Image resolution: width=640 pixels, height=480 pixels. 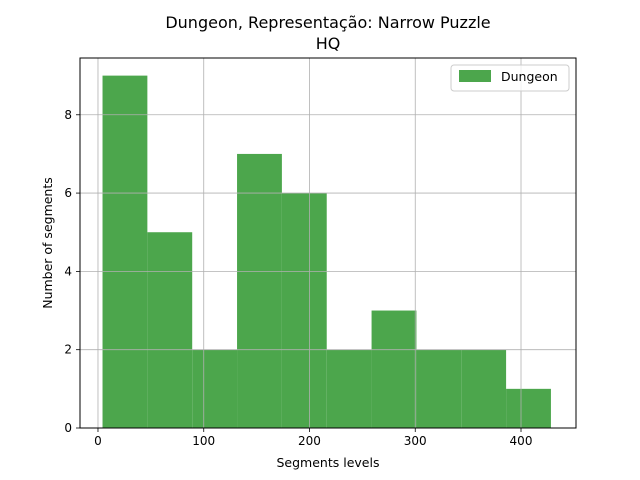 I want to click on legend: Dungeon, so click(x=510, y=78).